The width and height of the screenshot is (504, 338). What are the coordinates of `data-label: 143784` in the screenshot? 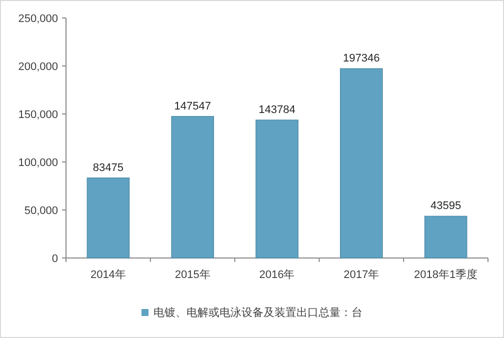 It's located at (277, 110).